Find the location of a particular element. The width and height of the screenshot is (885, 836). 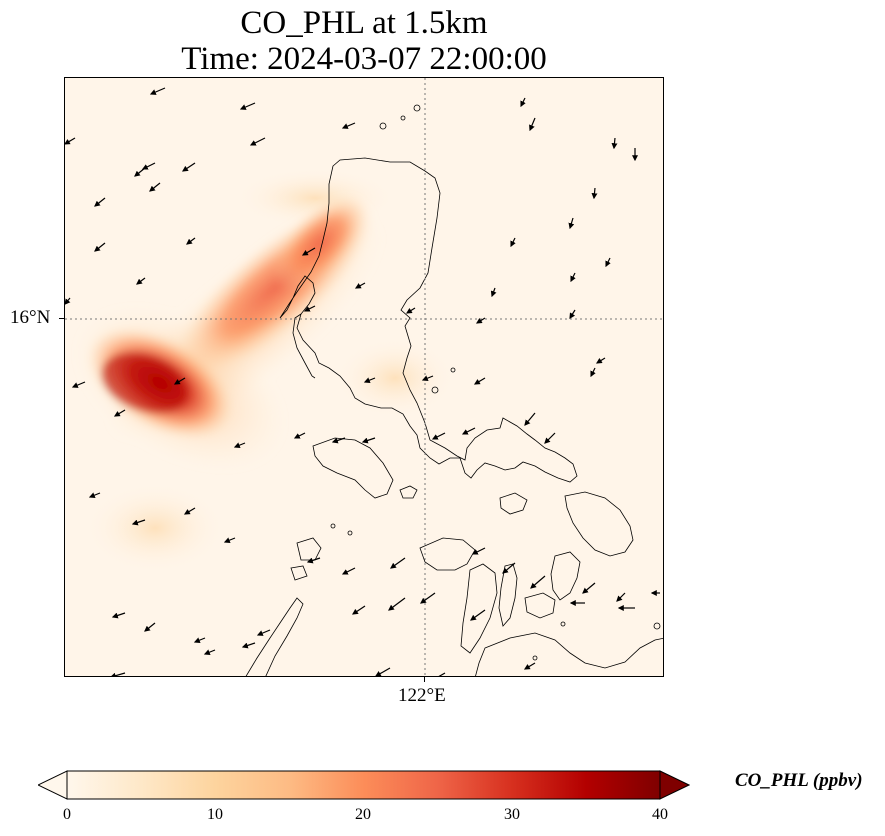

colorbar-gradient is located at coordinates (363, 785).